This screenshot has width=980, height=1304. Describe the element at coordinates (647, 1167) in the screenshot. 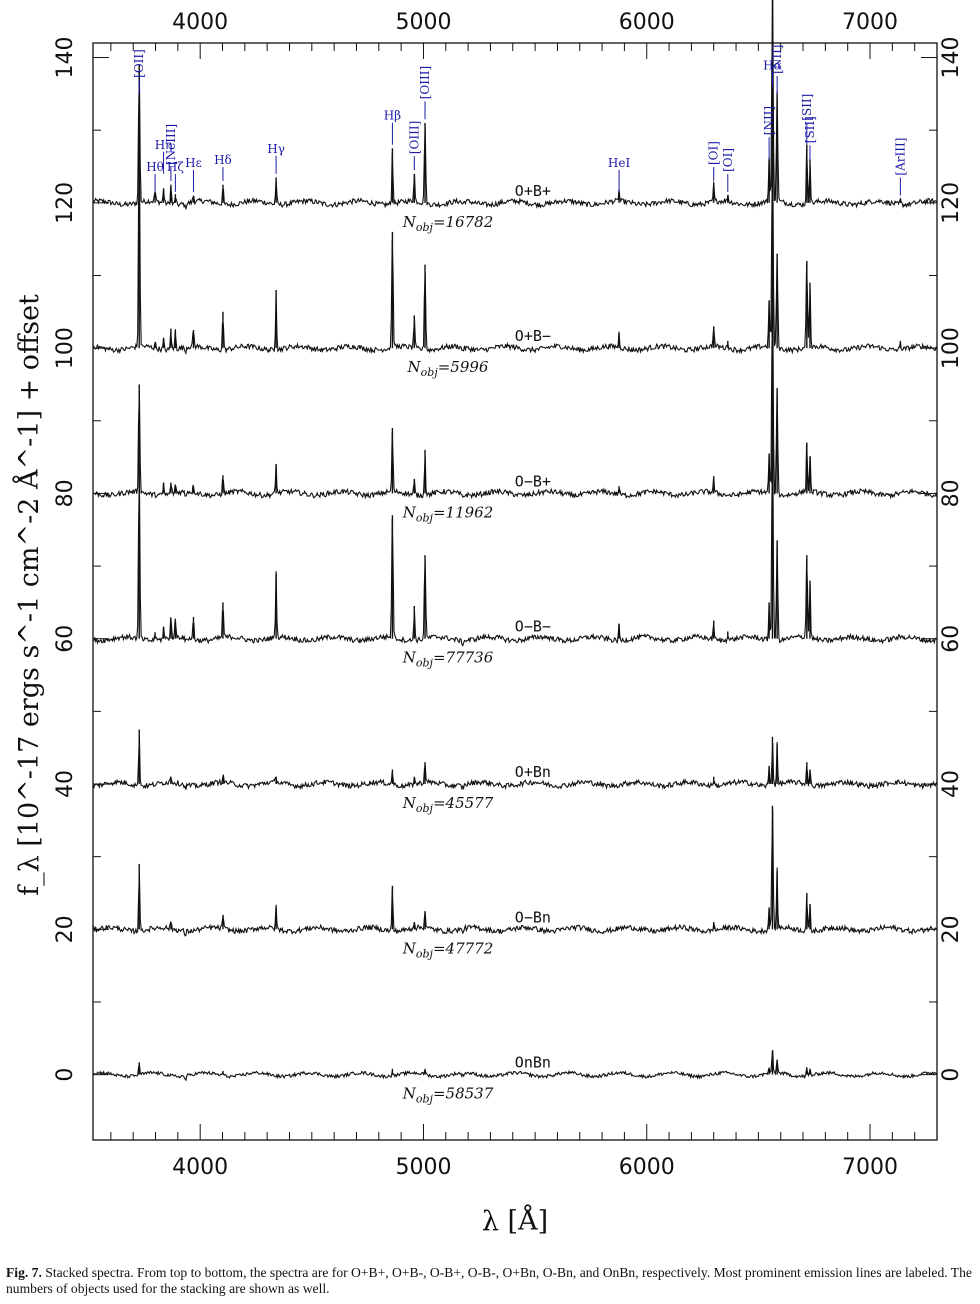

I see `x-tick-label-bottom: 6000` at that location.